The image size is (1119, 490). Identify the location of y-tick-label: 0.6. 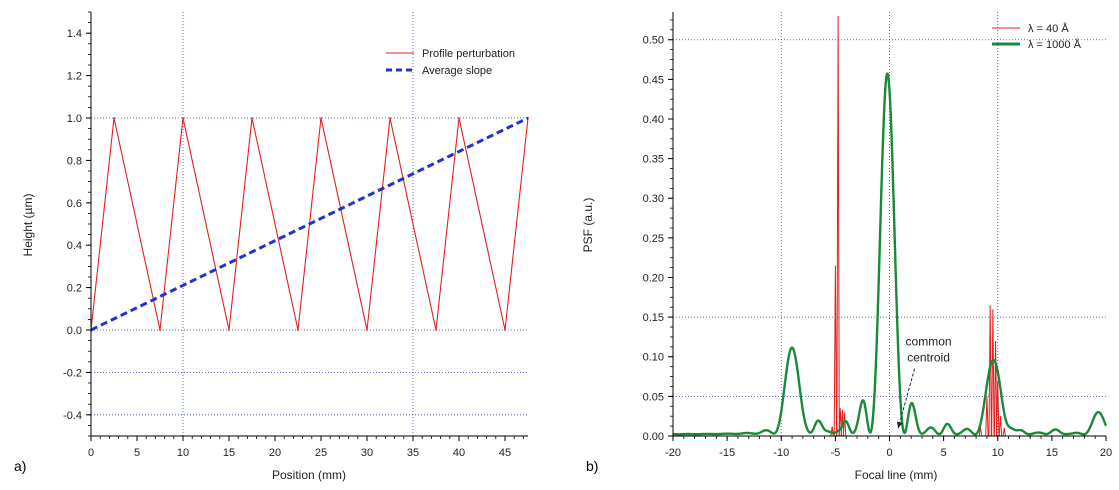
(74, 204).